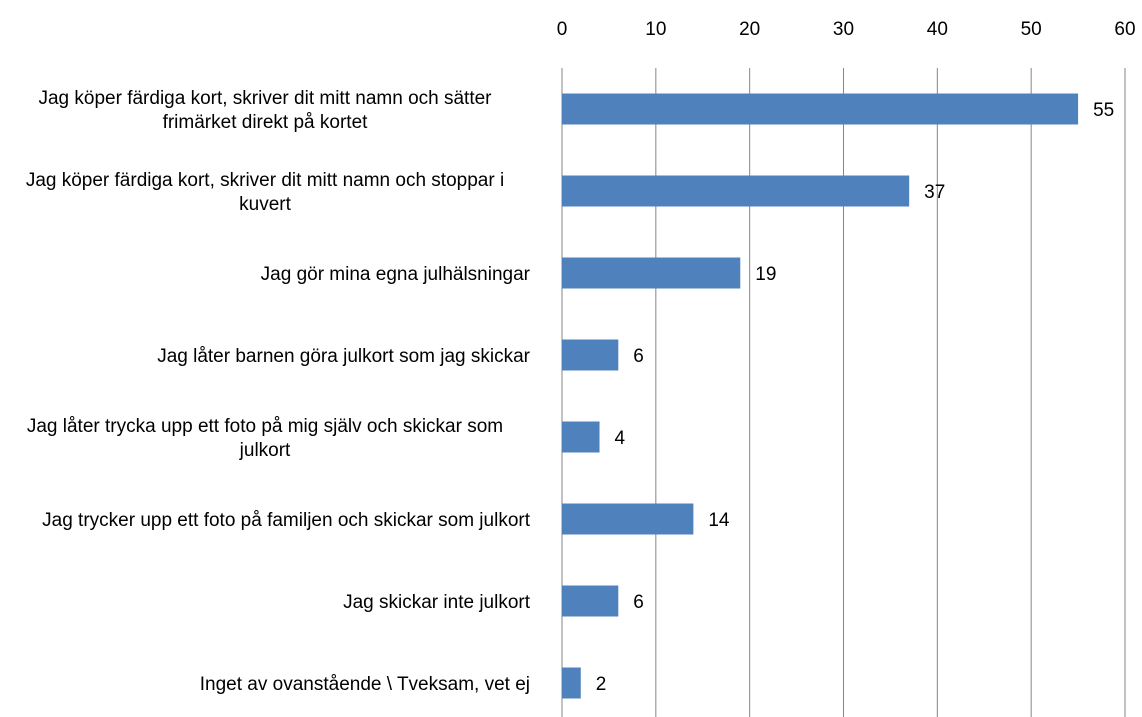  I want to click on category-text: Inget av ovanstående \ Tveksam, vet ej, so click(364, 684).